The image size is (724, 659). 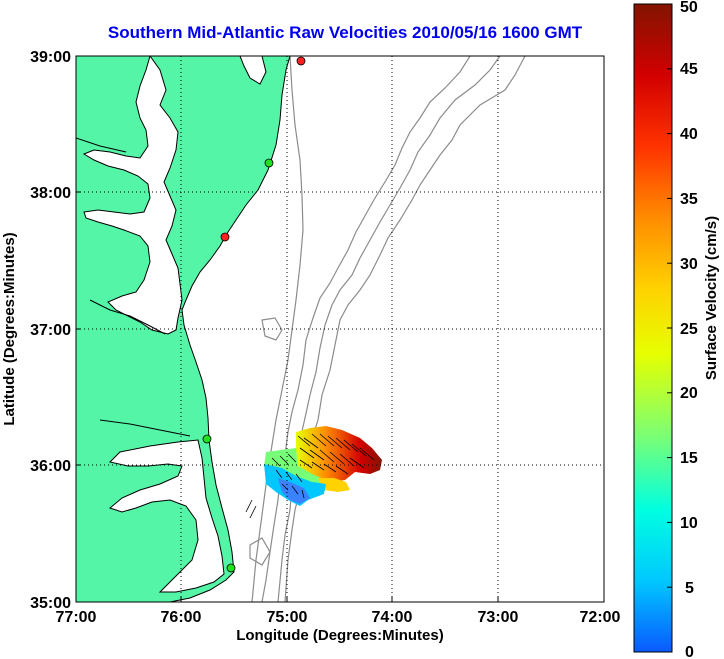 What do you see at coordinates (272, 329) in the screenshot?
I see `bathymetry-contour-loop` at bounding box center [272, 329].